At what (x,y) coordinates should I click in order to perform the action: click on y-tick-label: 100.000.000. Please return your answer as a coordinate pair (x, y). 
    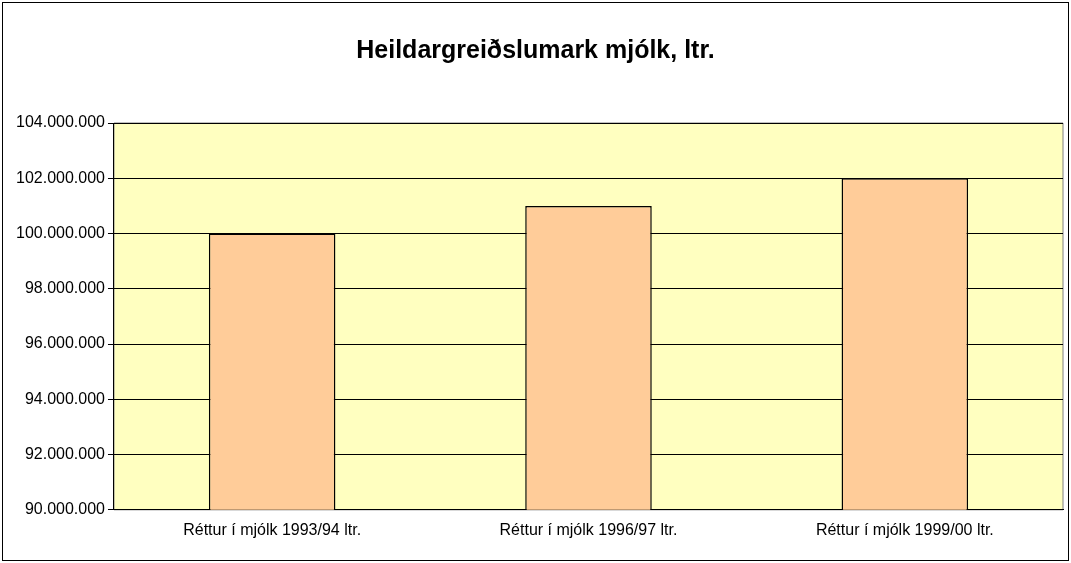
    Looking at the image, I should click on (60, 232).